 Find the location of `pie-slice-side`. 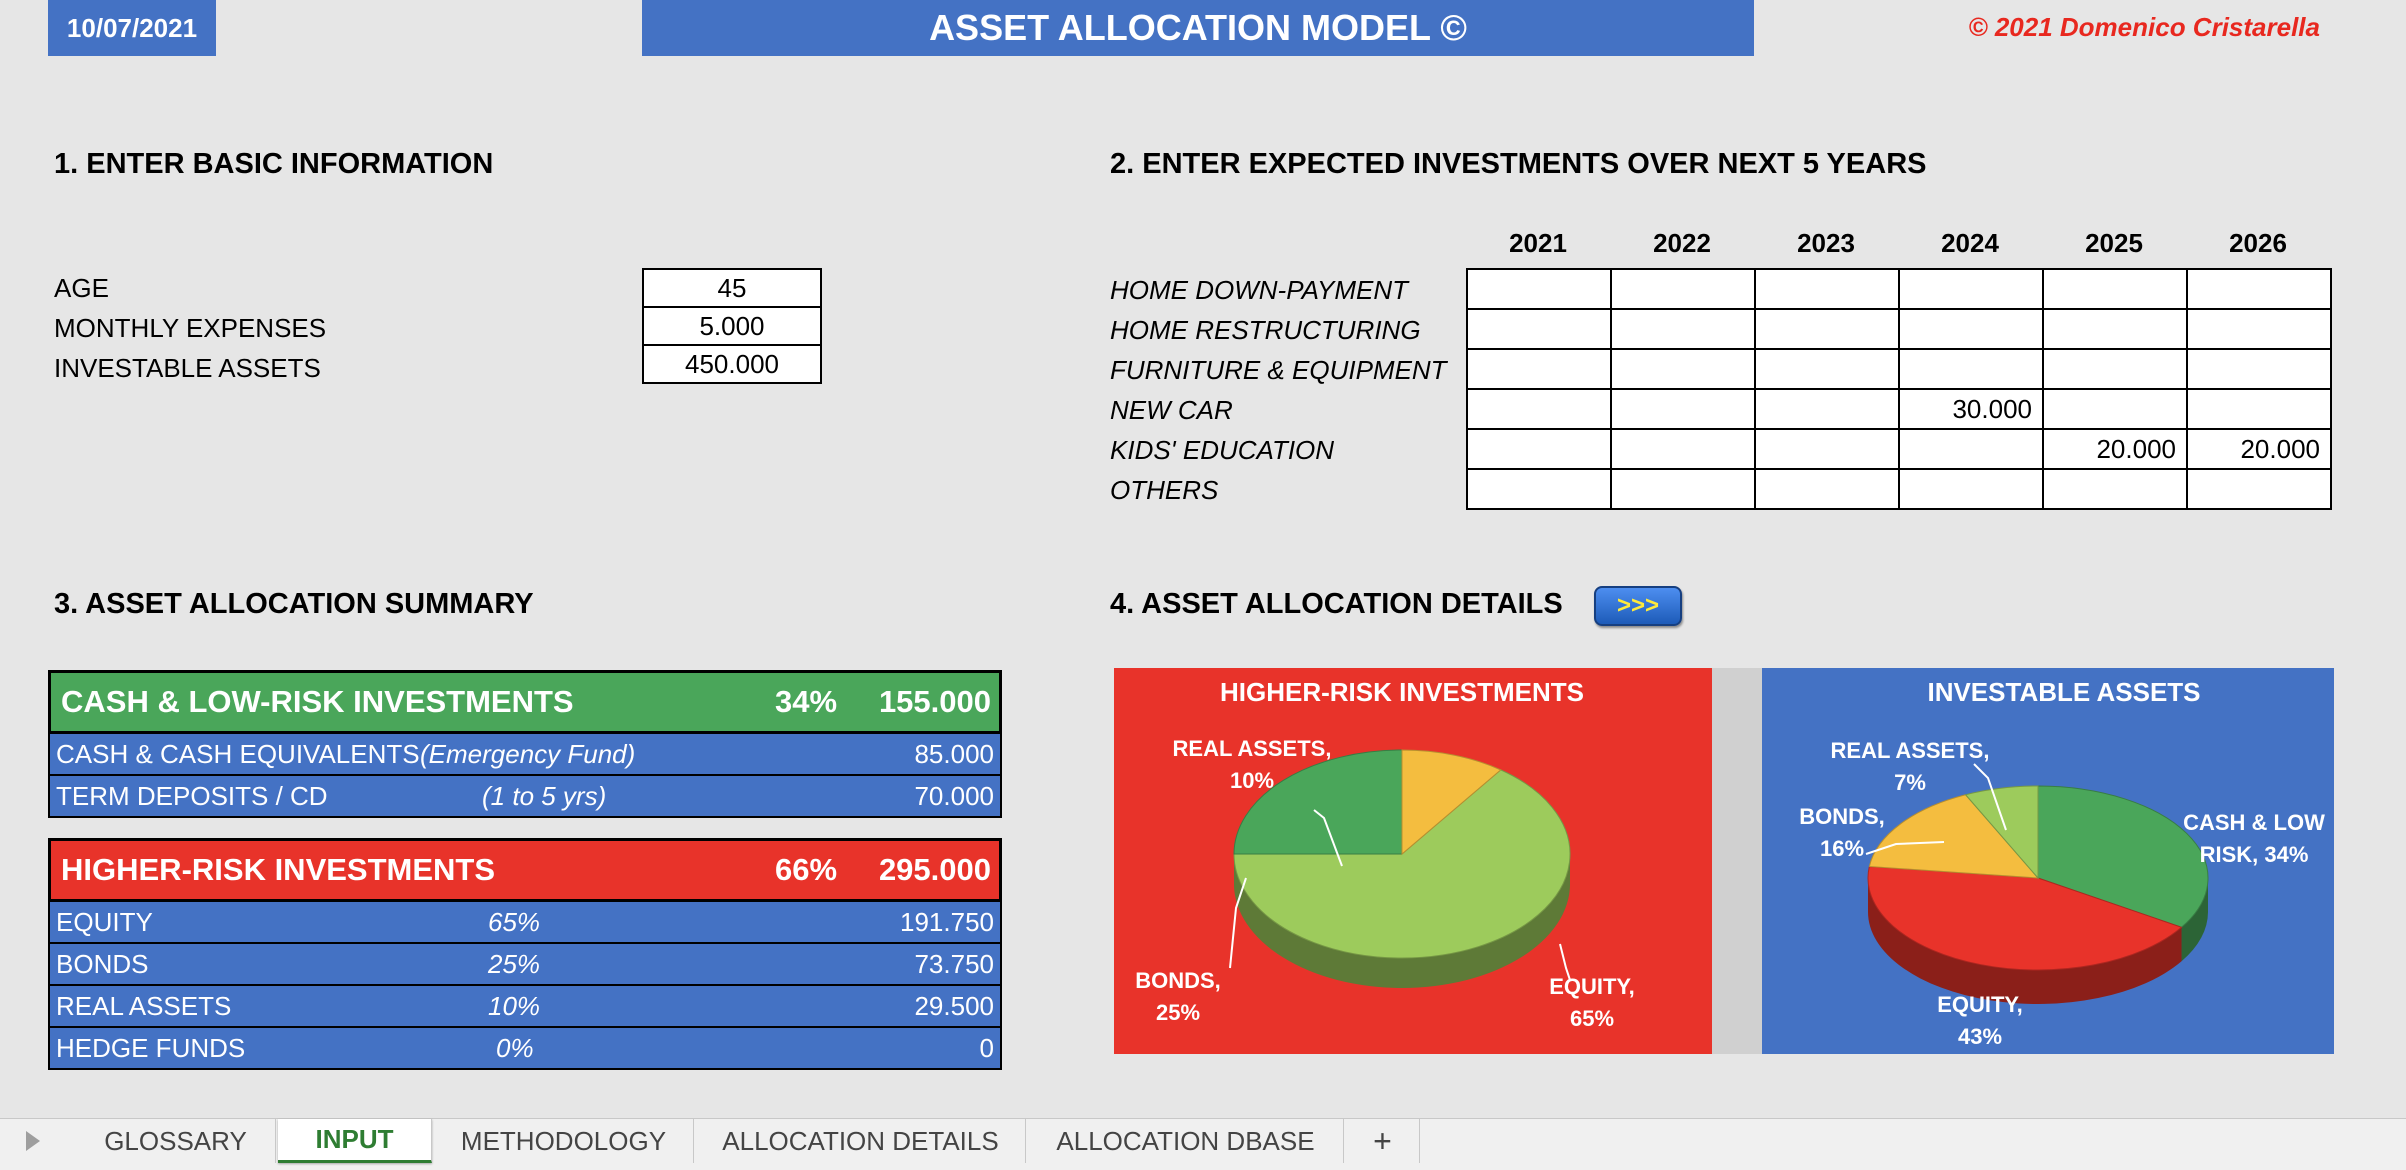

pie-slice-side is located at coordinates (2194, 920).